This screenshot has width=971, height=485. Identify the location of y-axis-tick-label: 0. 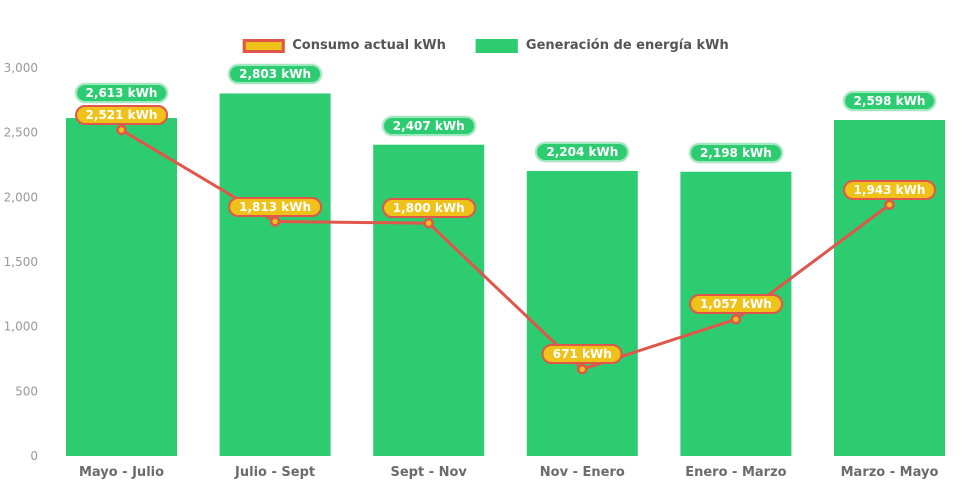
(34, 456).